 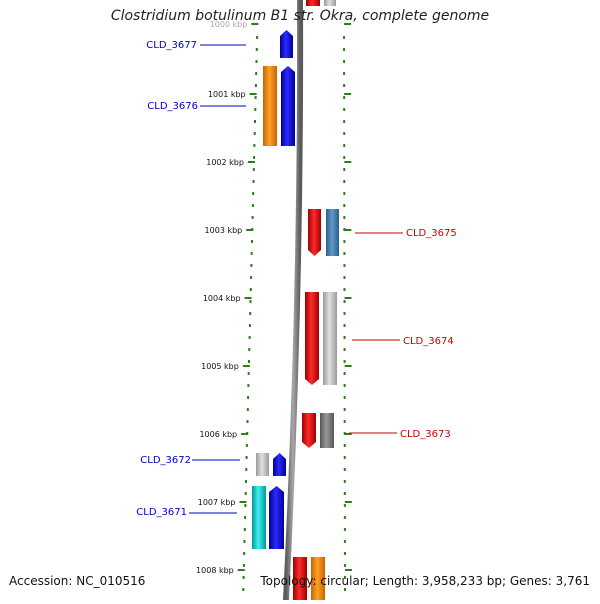 I want to click on tick-label: 1001 kbp, so click(x=227, y=94).